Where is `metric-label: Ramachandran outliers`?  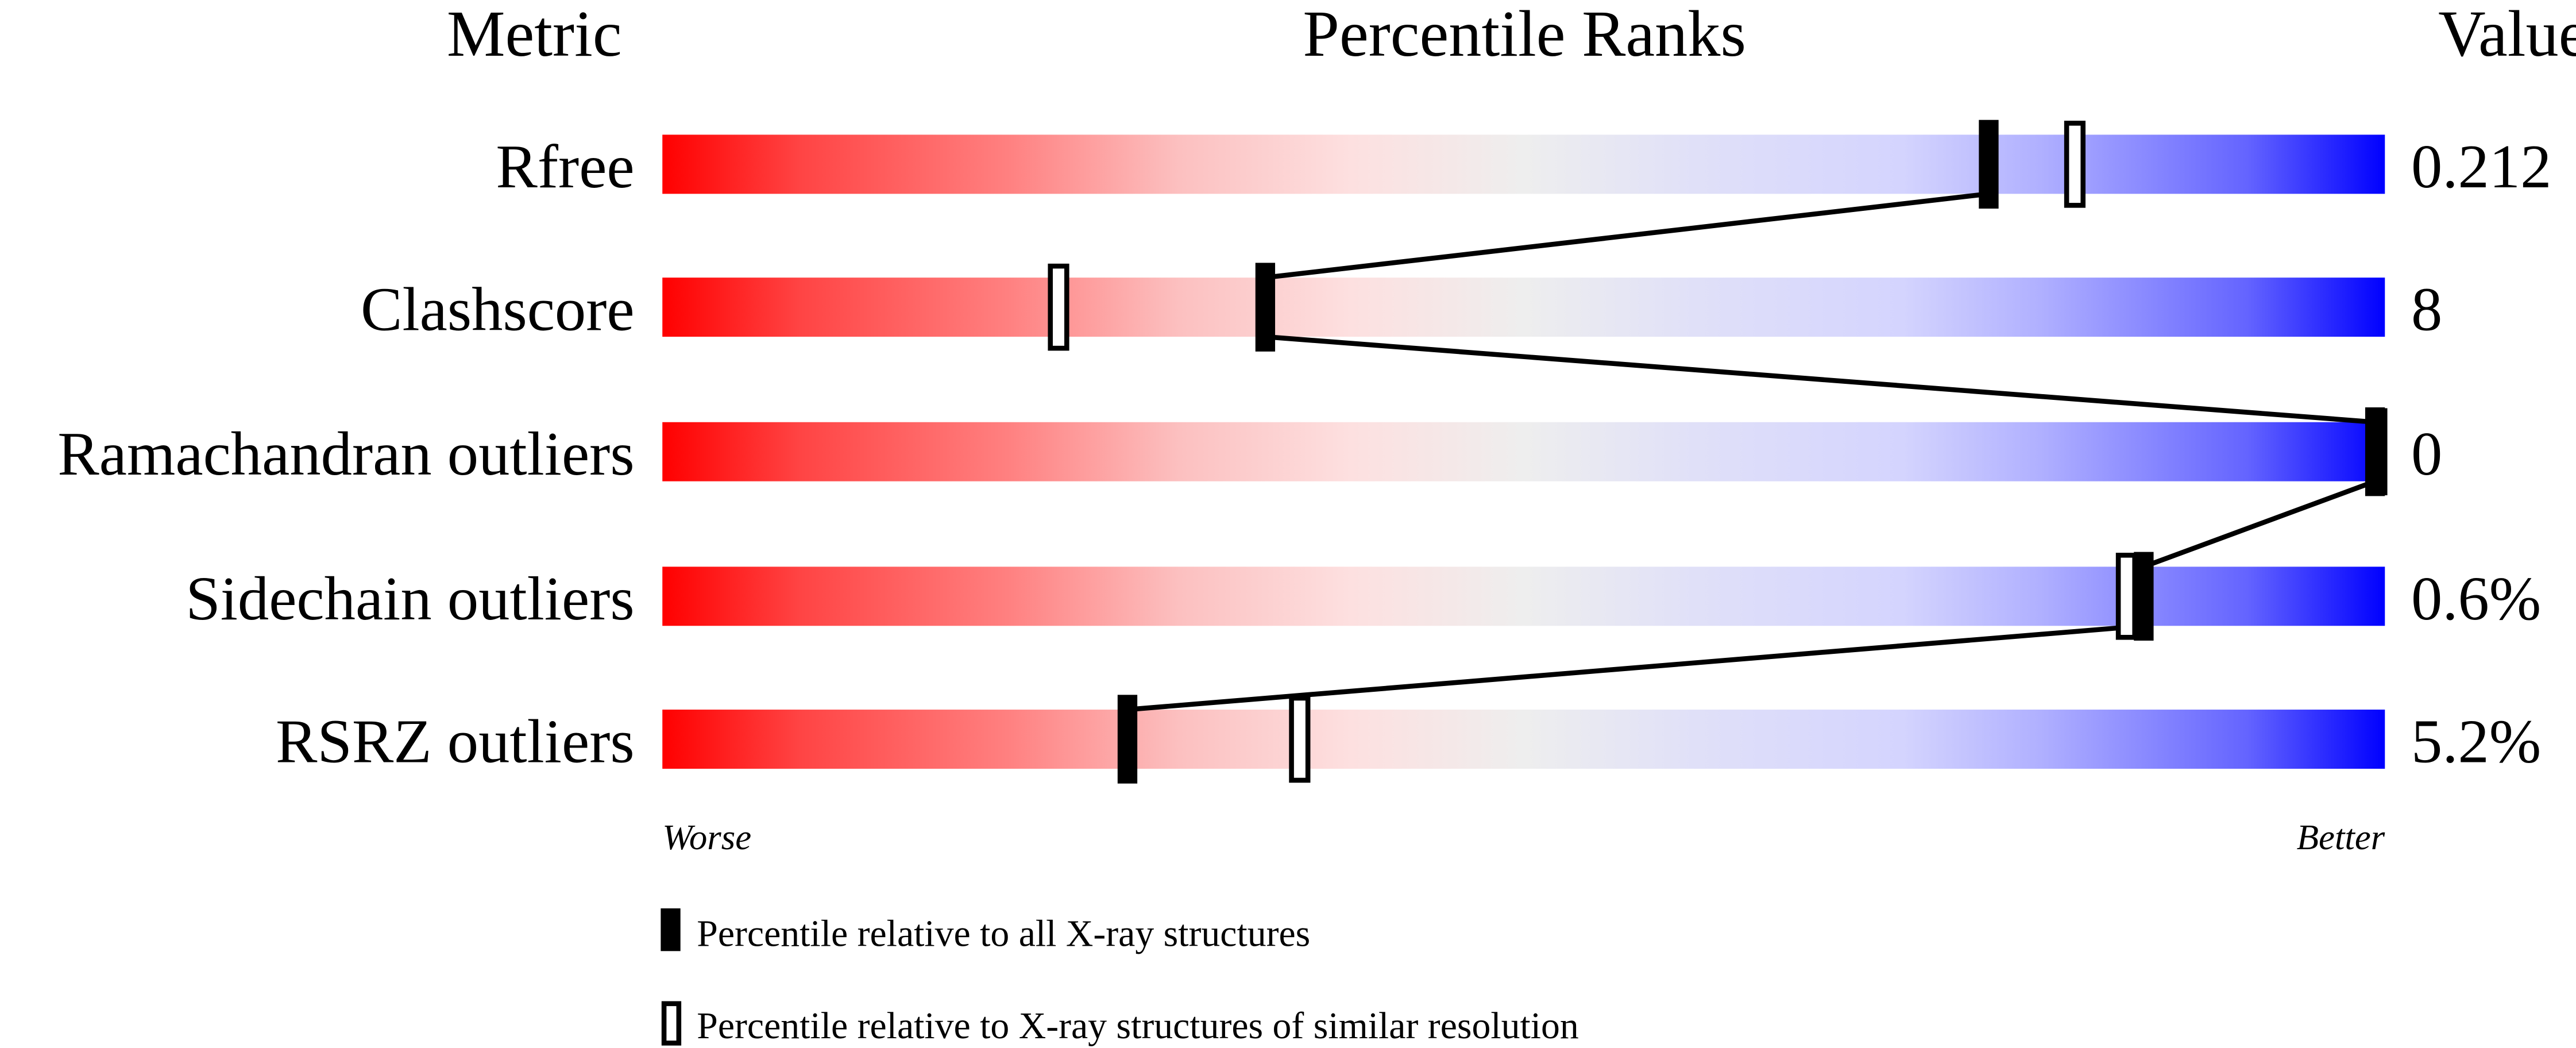
metric-label: Ramachandran outliers is located at coordinates (345, 453).